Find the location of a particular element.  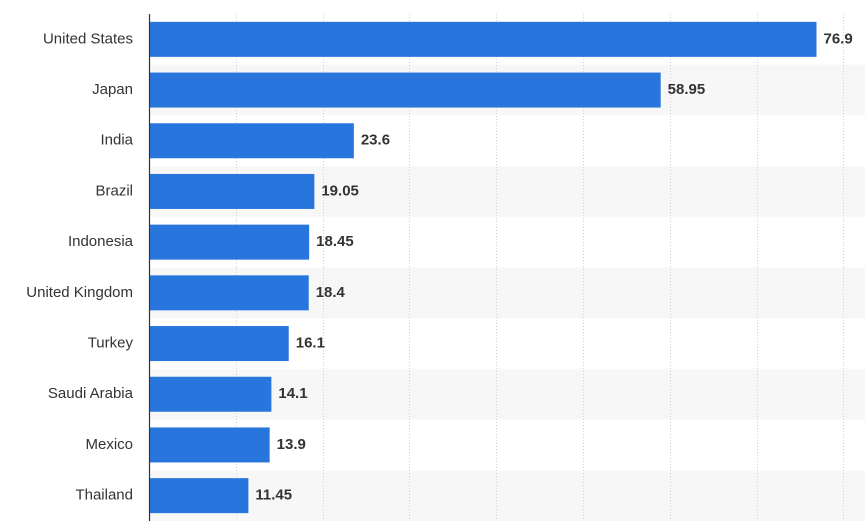

value-label: 11.45 is located at coordinates (273, 495).